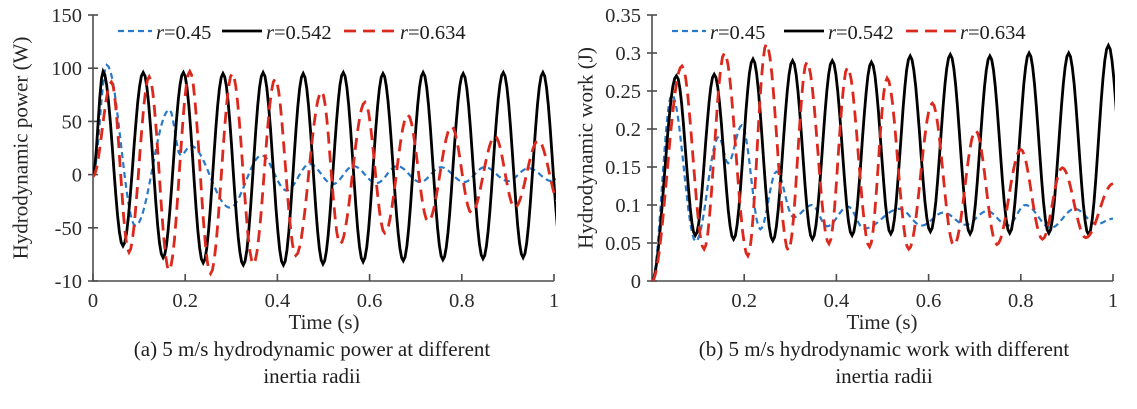 This screenshot has width=1137, height=409. What do you see at coordinates (585, 148) in the screenshot?
I see `chart-b-y-axis-label: Hydrodynamic work (J)` at bounding box center [585, 148].